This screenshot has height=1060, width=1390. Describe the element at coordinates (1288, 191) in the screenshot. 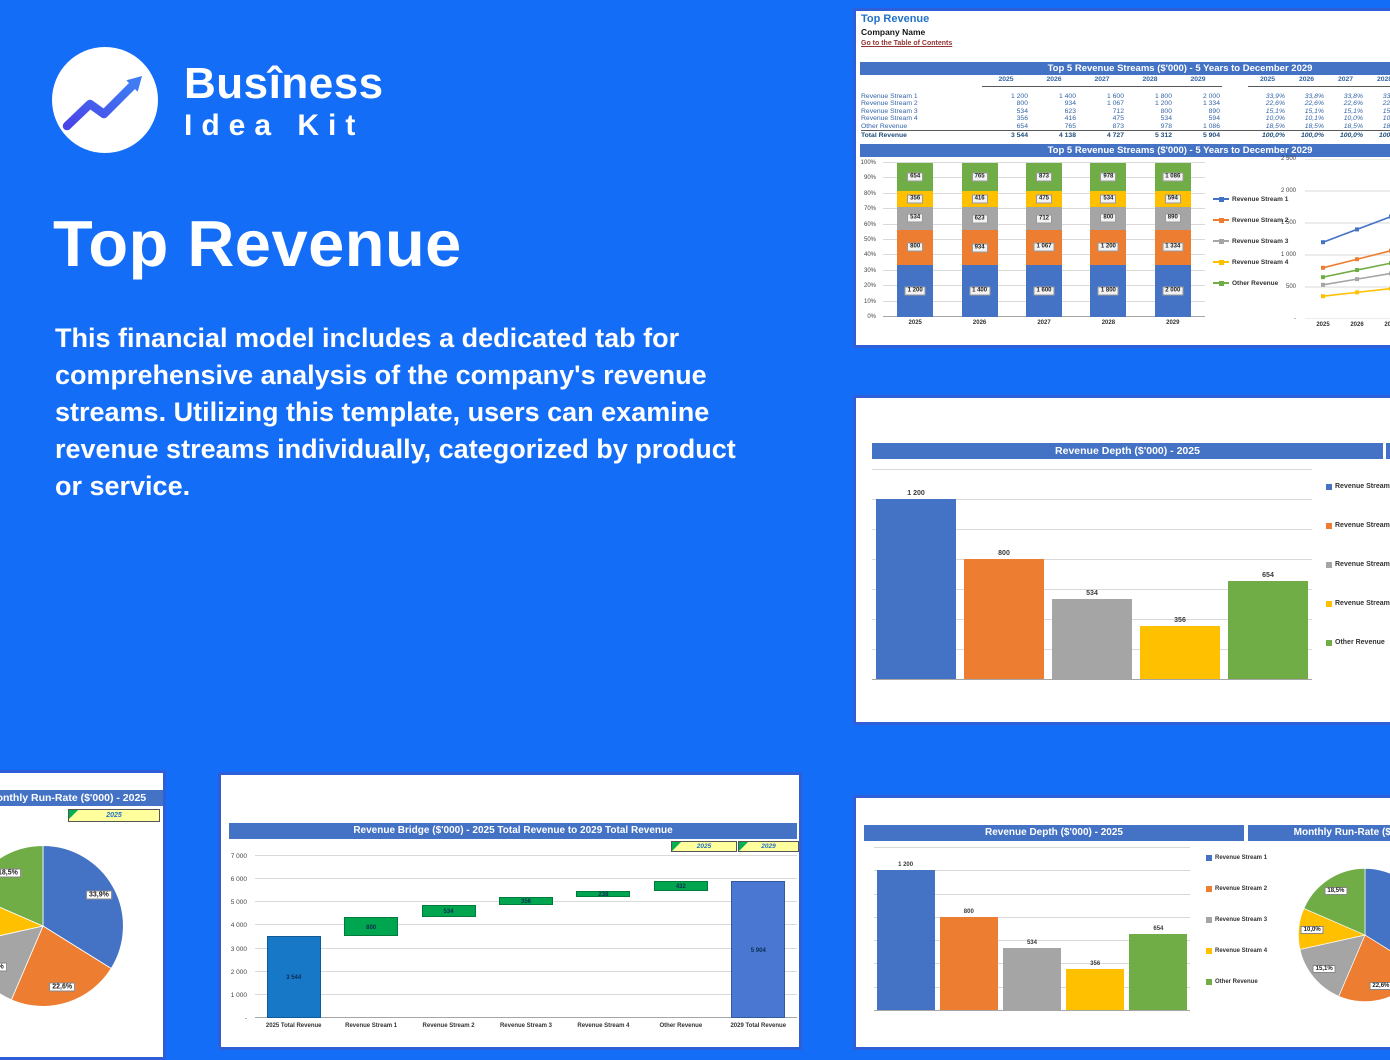

I see `y-tick-label: 2 000` at that location.